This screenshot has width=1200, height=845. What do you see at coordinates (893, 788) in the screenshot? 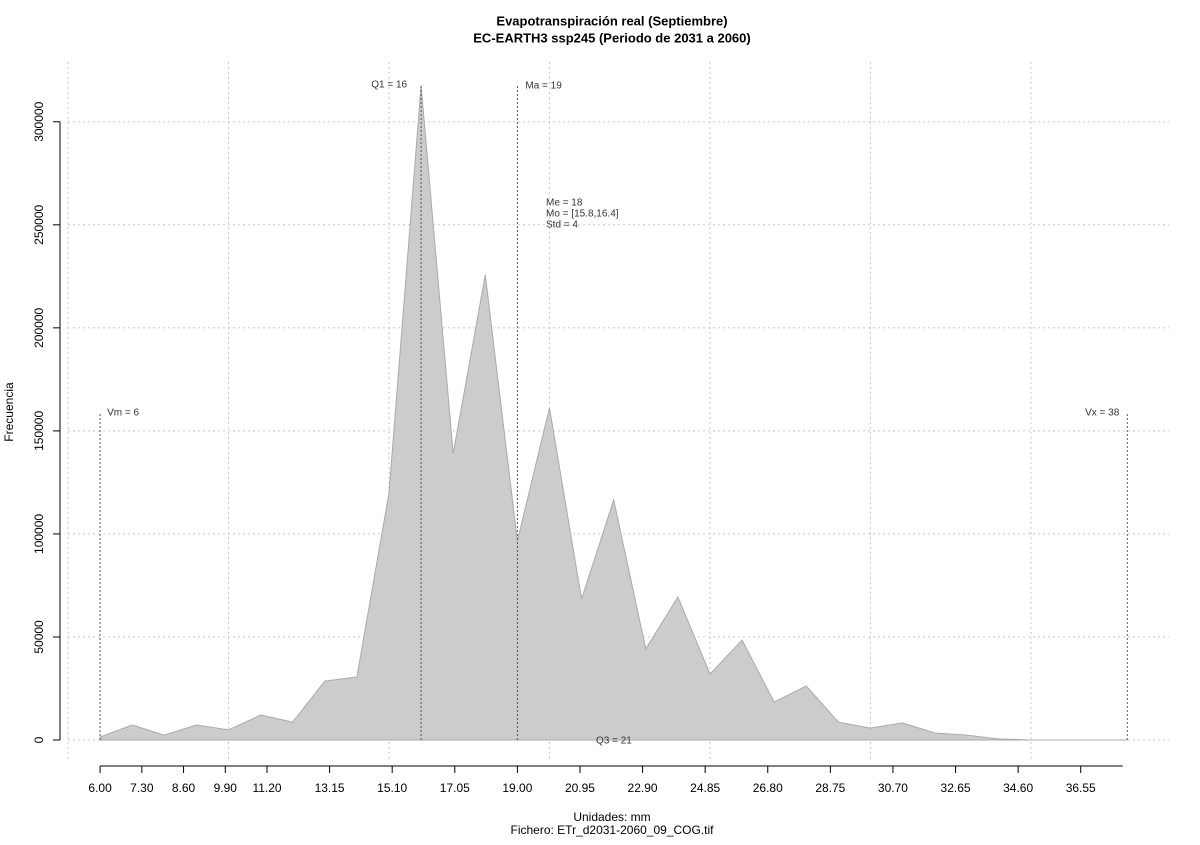
I see `x-tick-label: 30.70` at bounding box center [893, 788].